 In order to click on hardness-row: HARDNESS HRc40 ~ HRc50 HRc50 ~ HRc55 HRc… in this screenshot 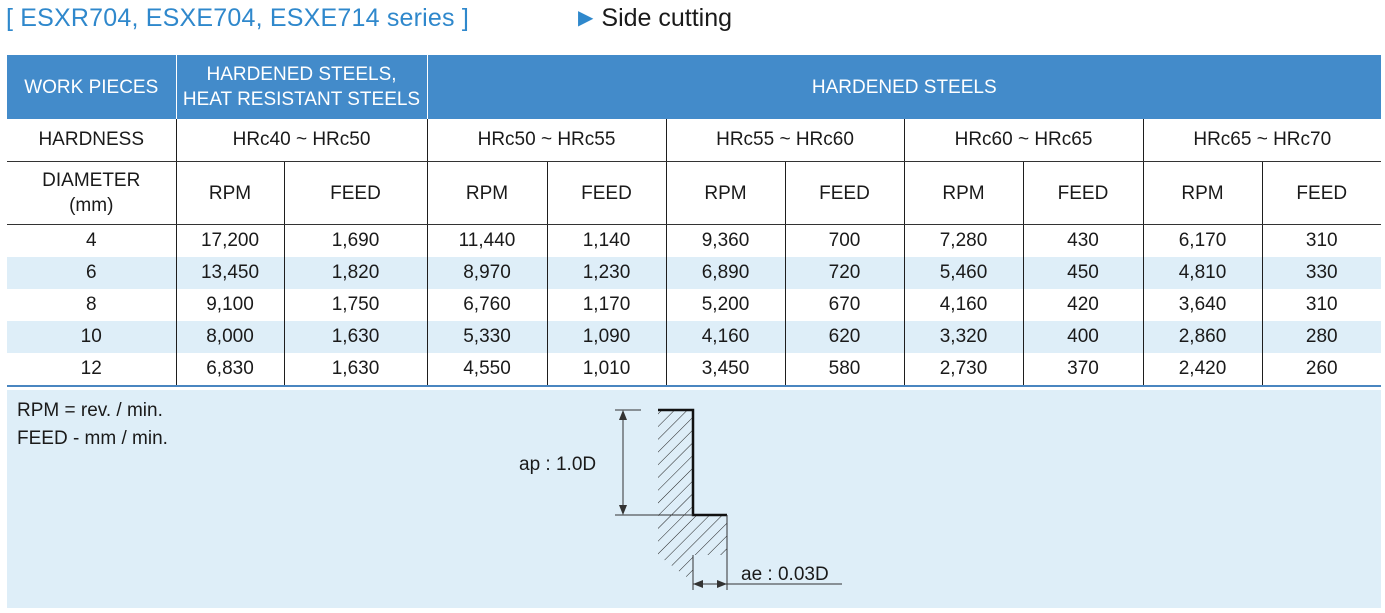, I will do `click(694, 140)`.